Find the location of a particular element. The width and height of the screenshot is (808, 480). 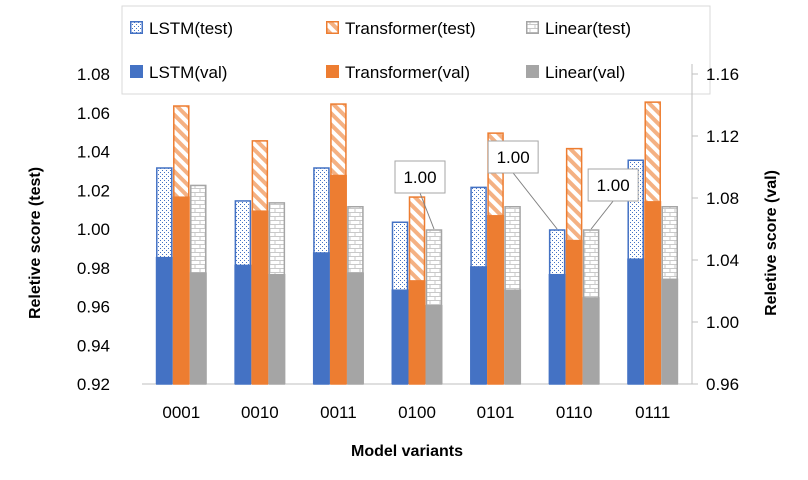

y-right-tick-label: 1.08 is located at coordinates (722, 198).